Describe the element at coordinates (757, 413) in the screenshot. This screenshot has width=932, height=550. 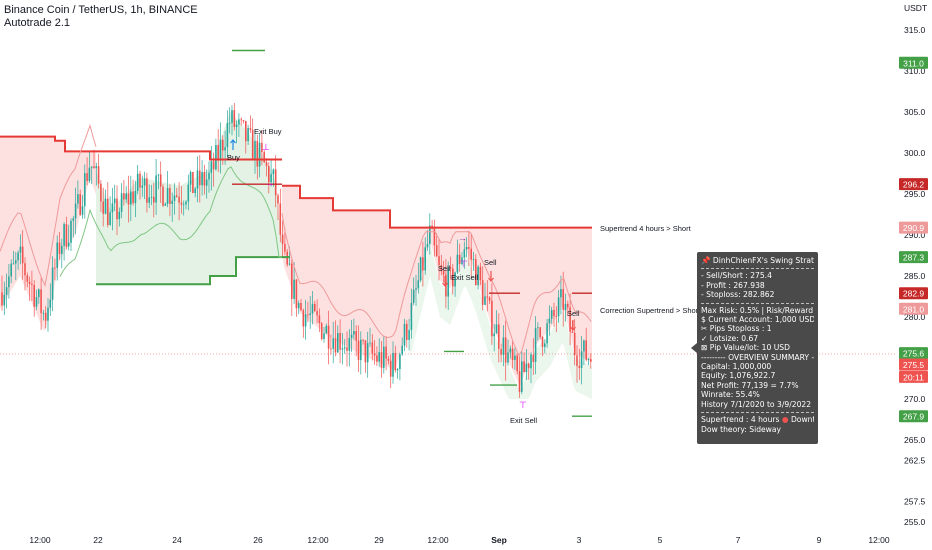
I see `separator` at that location.